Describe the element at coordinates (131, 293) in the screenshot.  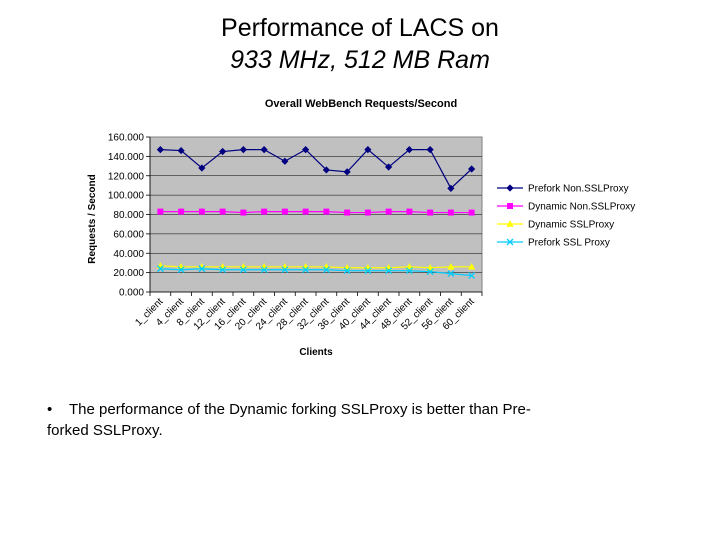
I see `y-tick-label: 0.000` at that location.